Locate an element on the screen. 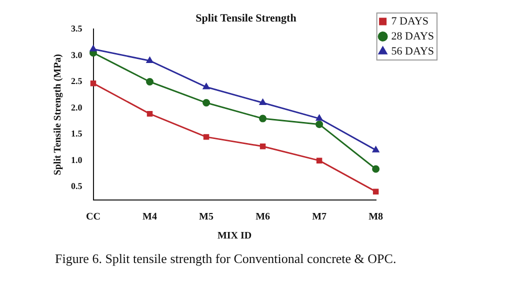 This screenshot has height=281, width=526. legend-label: 7 DAYS is located at coordinates (410, 21).